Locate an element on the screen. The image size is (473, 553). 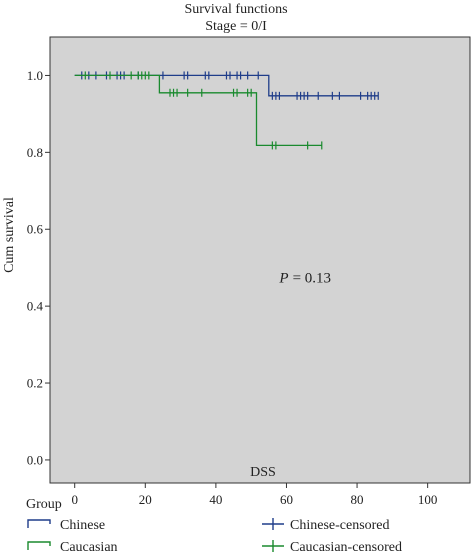
y-tick-label: 0.4 is located at coordinates (35, 306).